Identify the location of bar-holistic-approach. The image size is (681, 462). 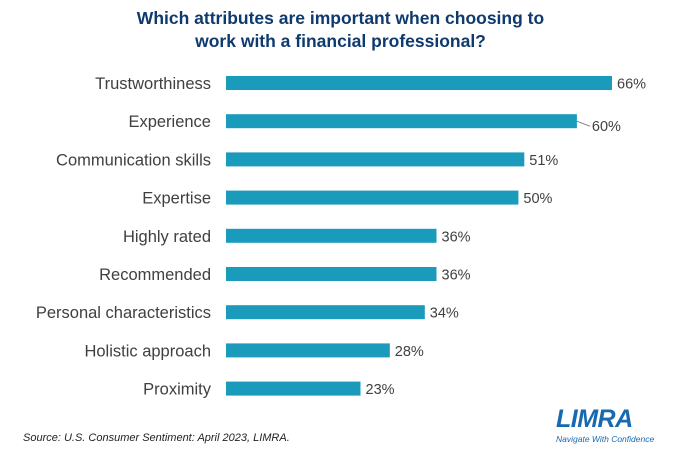
(308, 350).